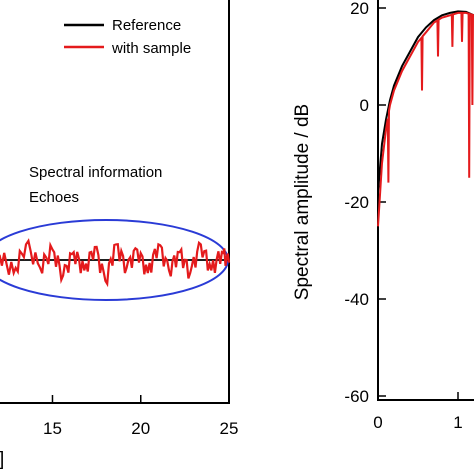  What do you see at coordinates (140, 428) in the screenshot?
I see `left-x-tick-label: 20` at bounding box center [140, 428].